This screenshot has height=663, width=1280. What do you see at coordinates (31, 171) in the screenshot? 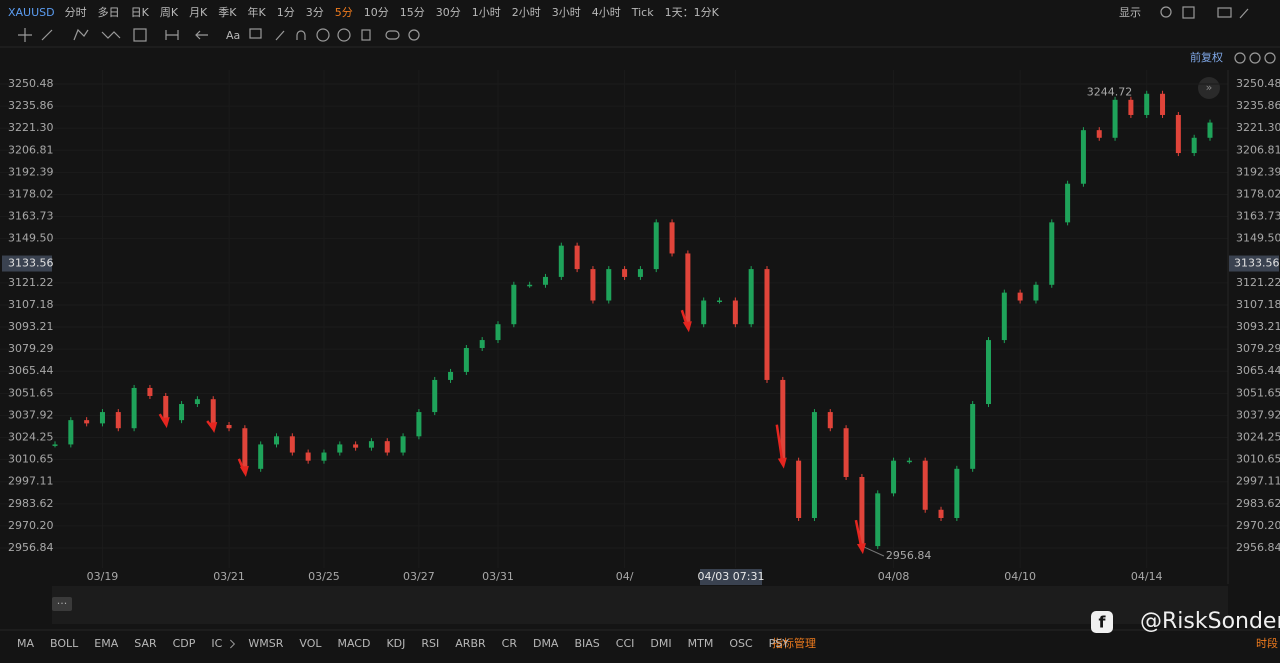
I see `y-tick-label: 3192.39` at bounding box center [31, 171].